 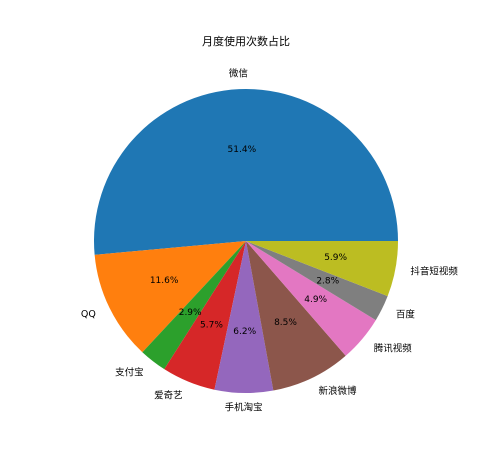 What do you see at coordinates (238, 73) in the screenshot?
I see `slice-category-label: 微信` at bounding box center [238, 73].